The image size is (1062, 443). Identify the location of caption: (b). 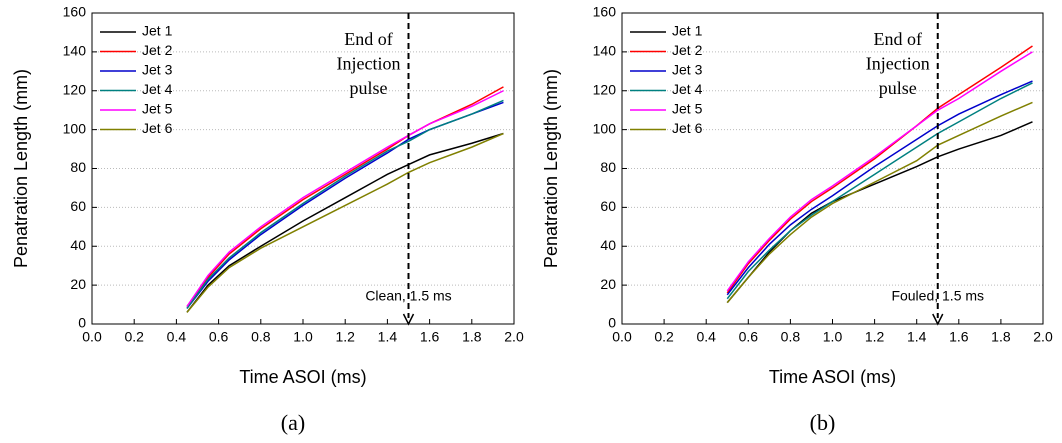
(823, 422).